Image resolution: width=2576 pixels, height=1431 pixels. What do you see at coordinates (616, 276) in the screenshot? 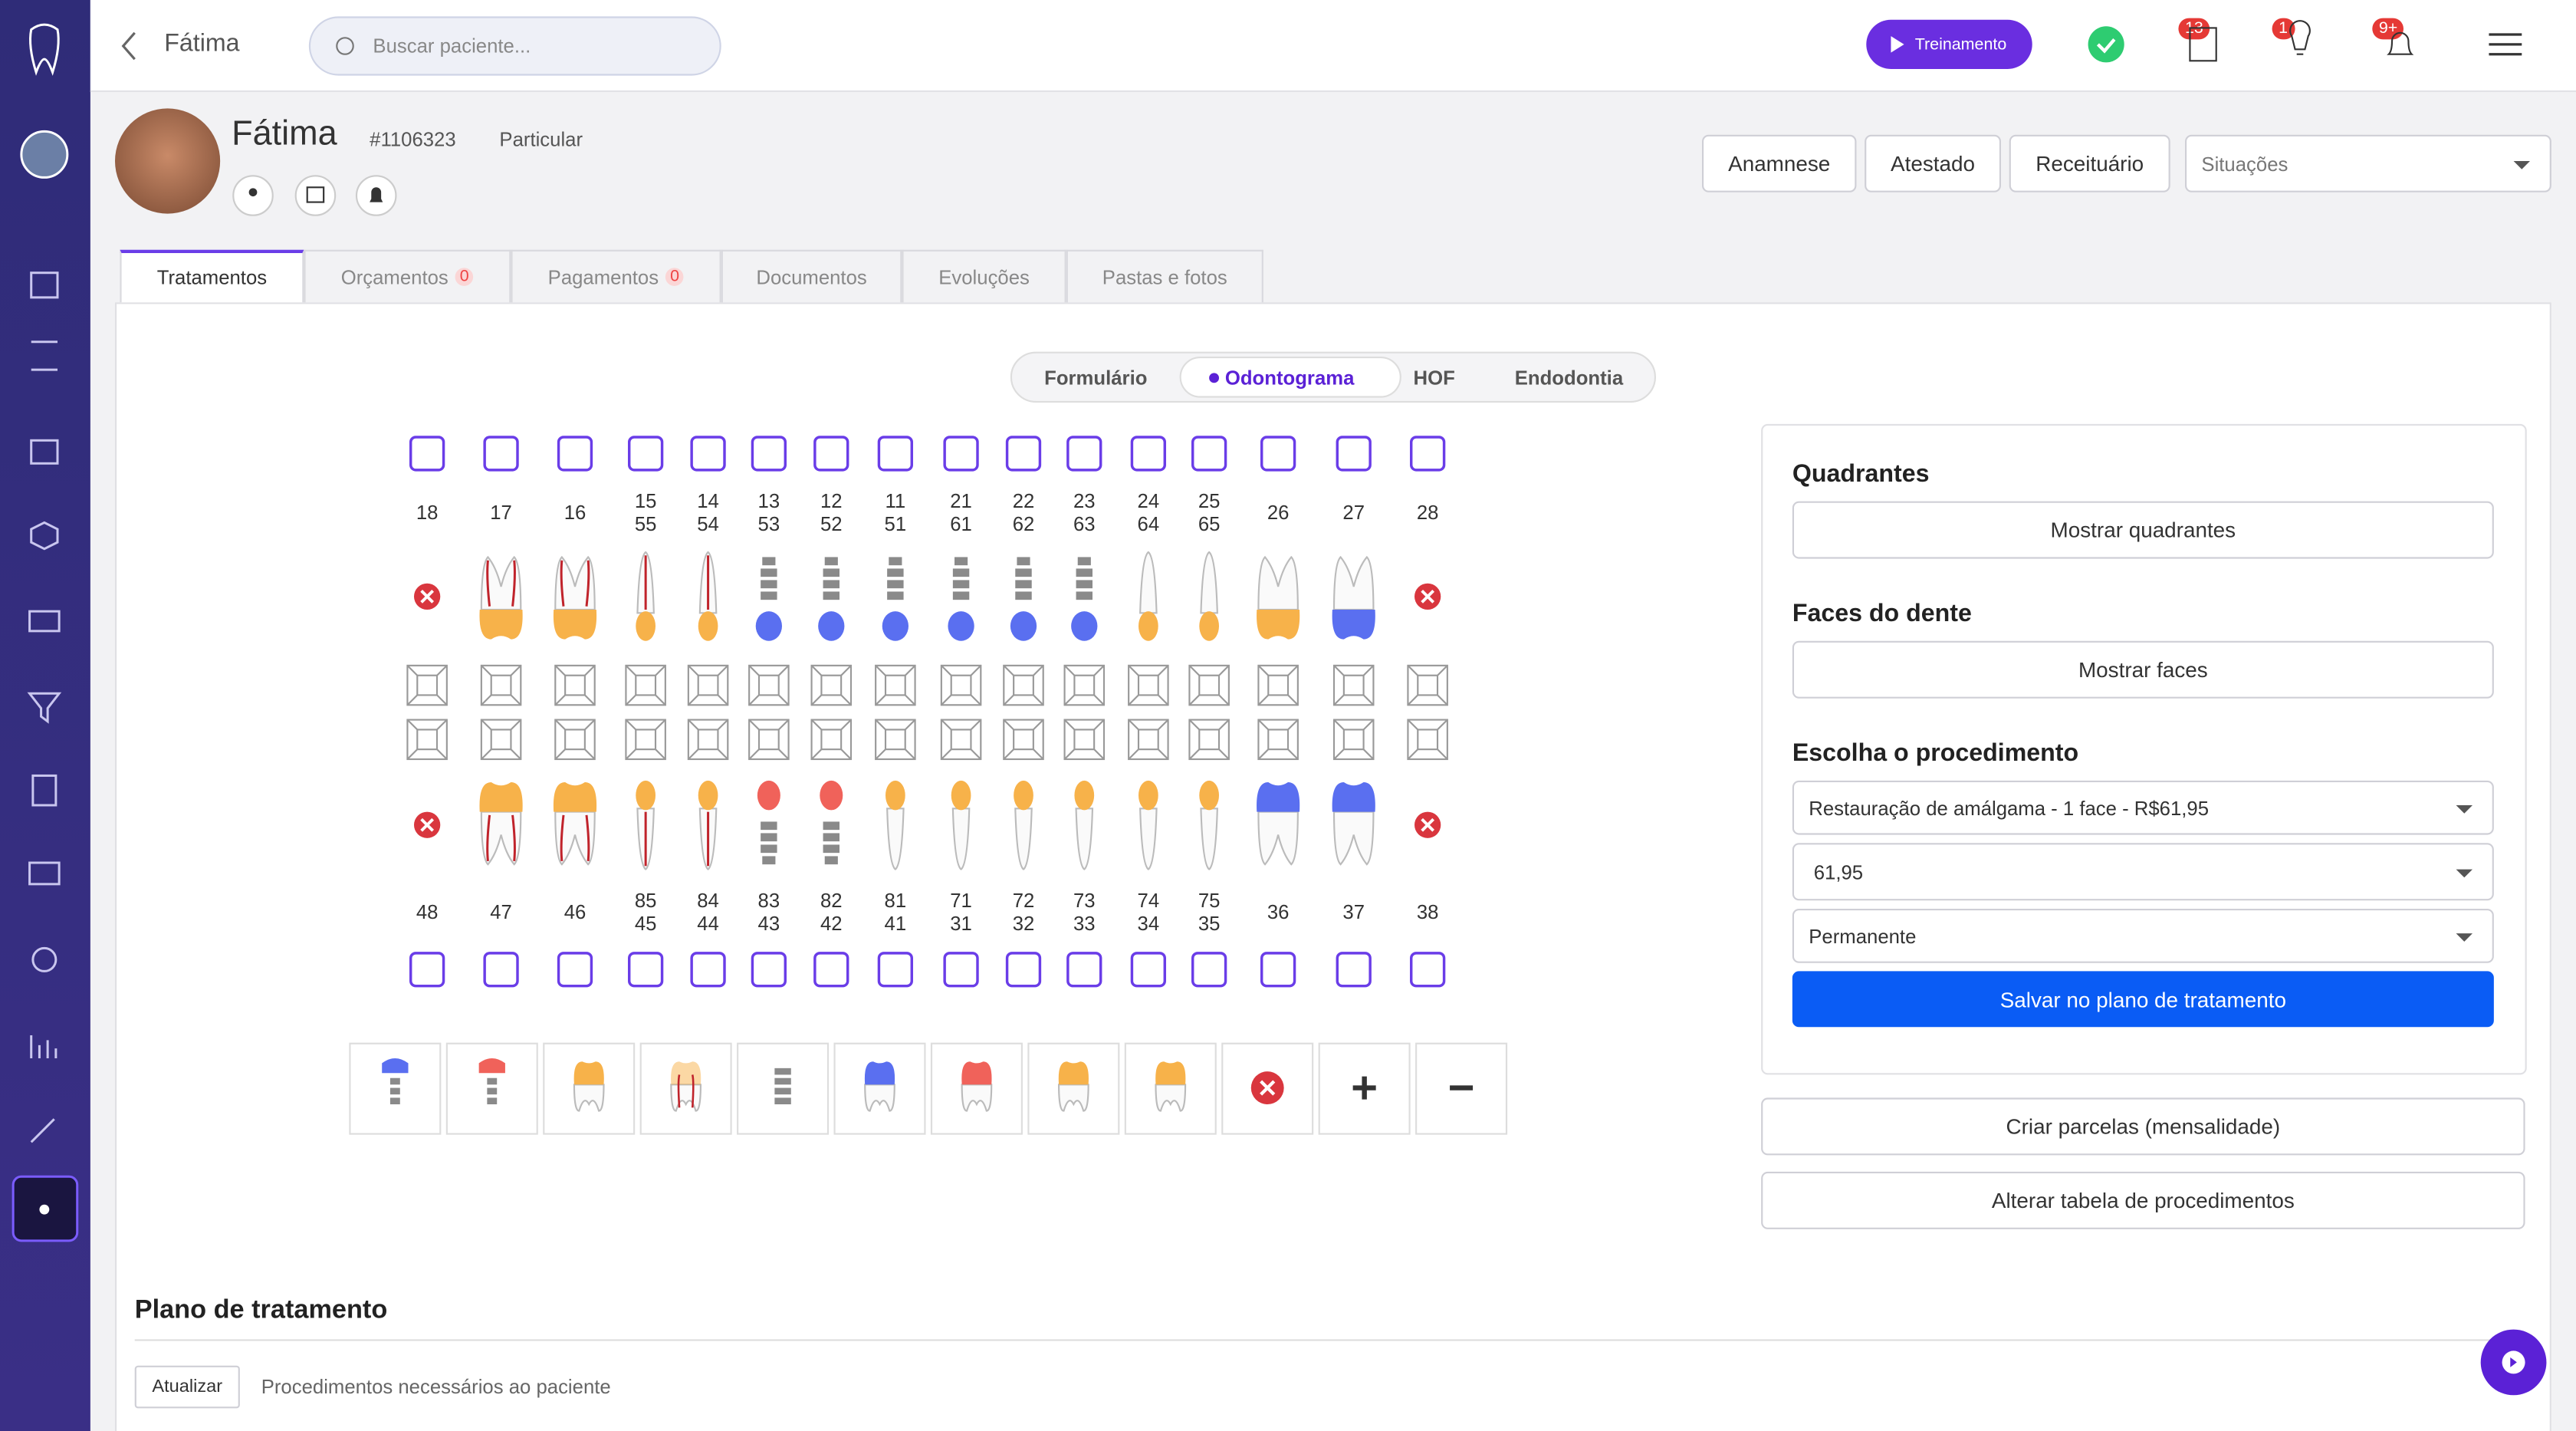
I see `tab: Pagamentos 0` at bounding box center [616, 276].